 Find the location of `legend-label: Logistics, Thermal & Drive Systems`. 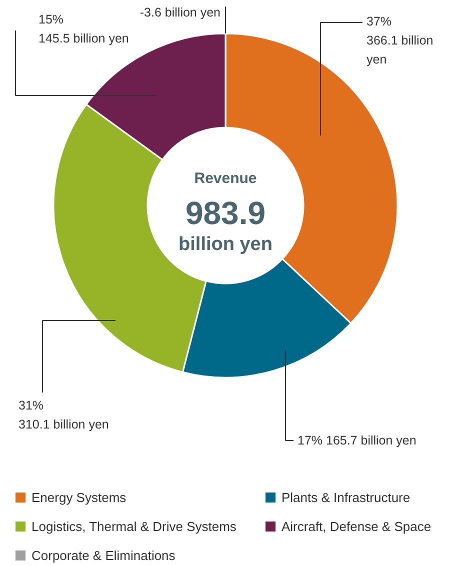

legend-label: Logistics, Thermal & Drive Systems is located at coordinates (134, 526).